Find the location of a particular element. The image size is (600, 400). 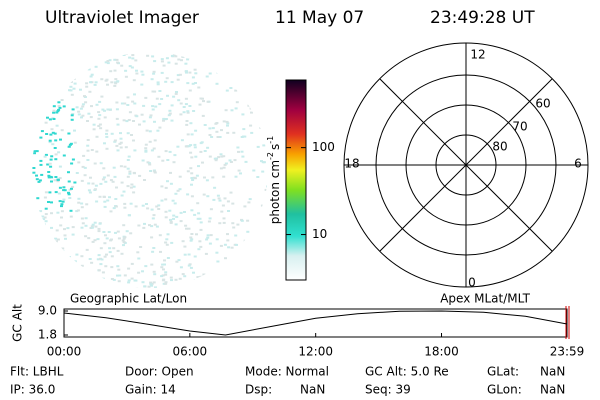

info-field: Flt: LBHL is located at coordinates (37, 372).